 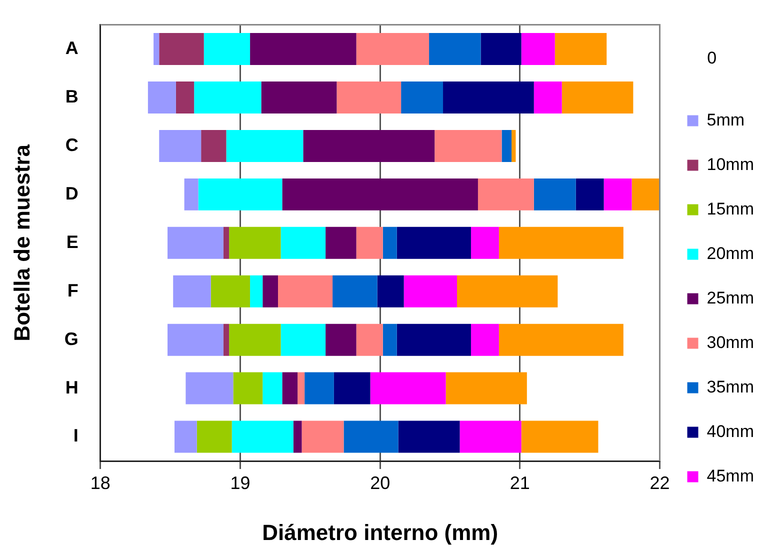 I want to click on y-tick-label: A, so click(x=71, y=48).